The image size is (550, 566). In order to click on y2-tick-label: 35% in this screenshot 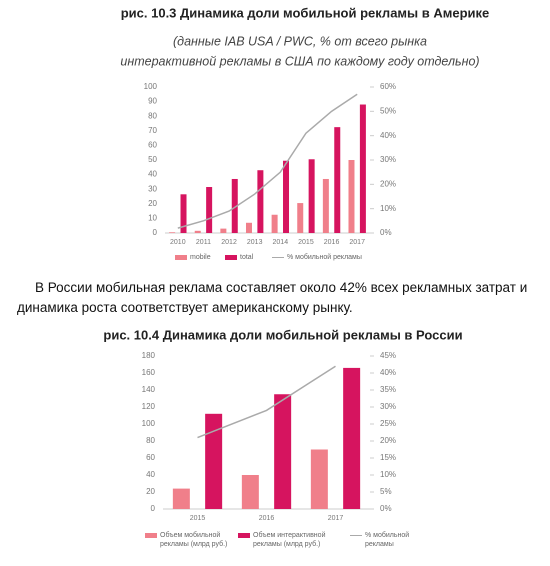, I will do `click(388, 389)`.